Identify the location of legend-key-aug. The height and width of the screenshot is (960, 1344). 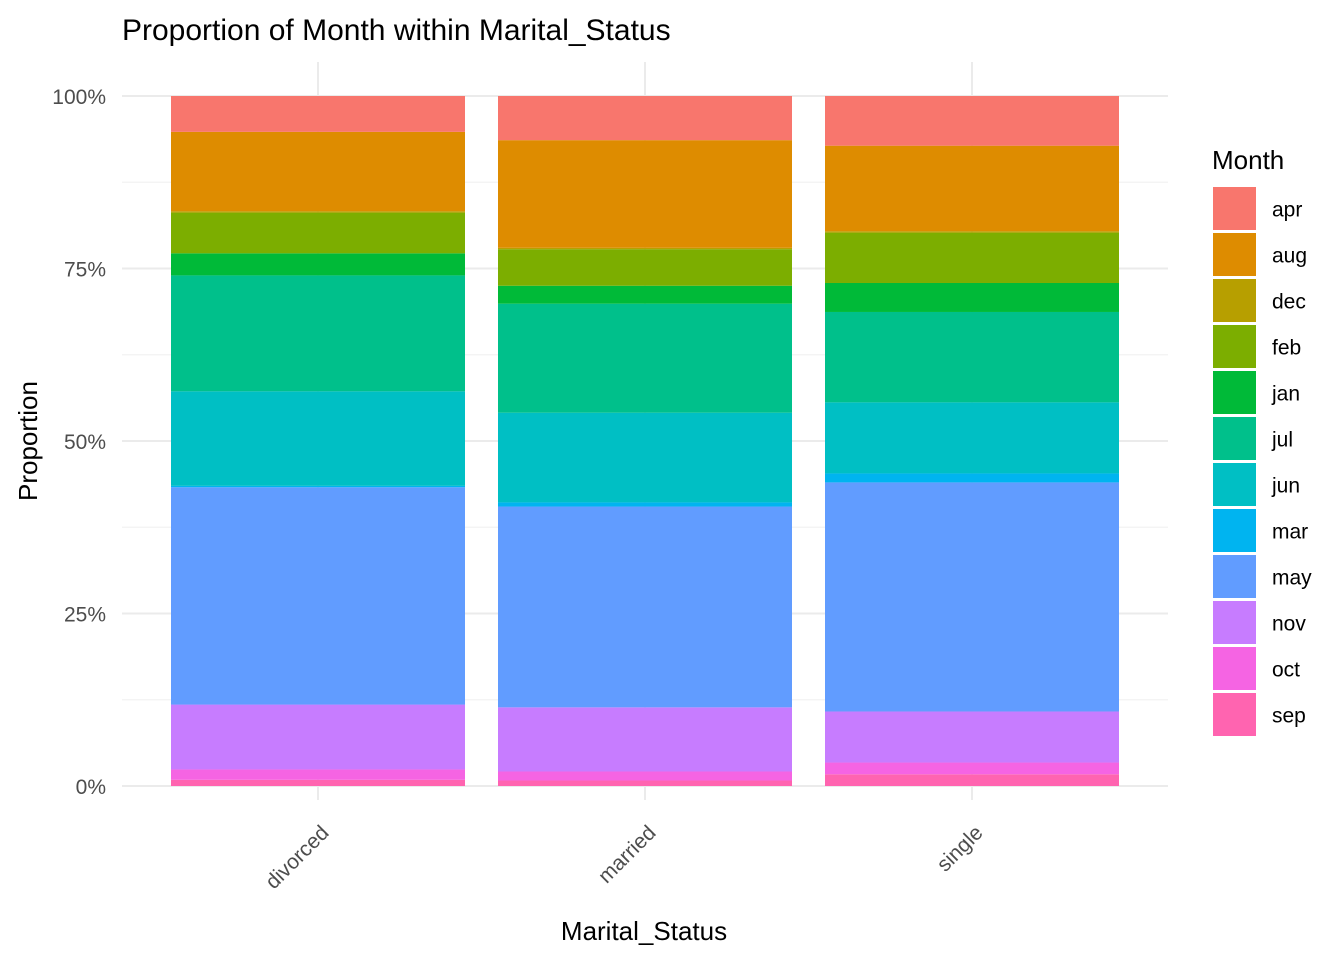
(1234, 254).